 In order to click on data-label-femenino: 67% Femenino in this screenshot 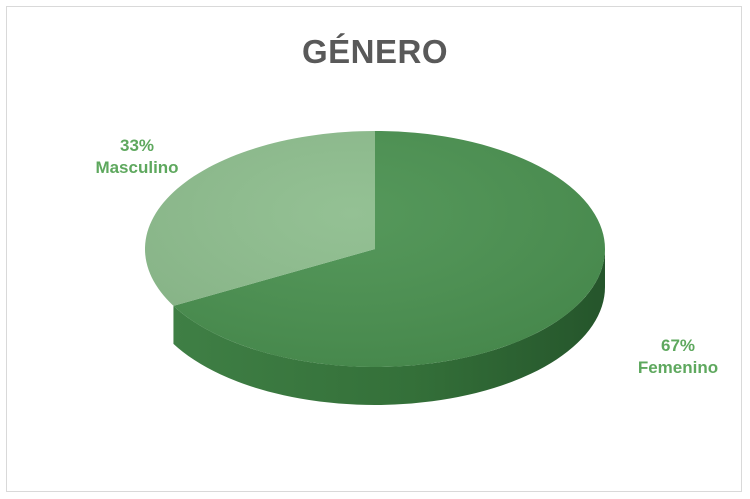, I will do `click(678, 356)`.